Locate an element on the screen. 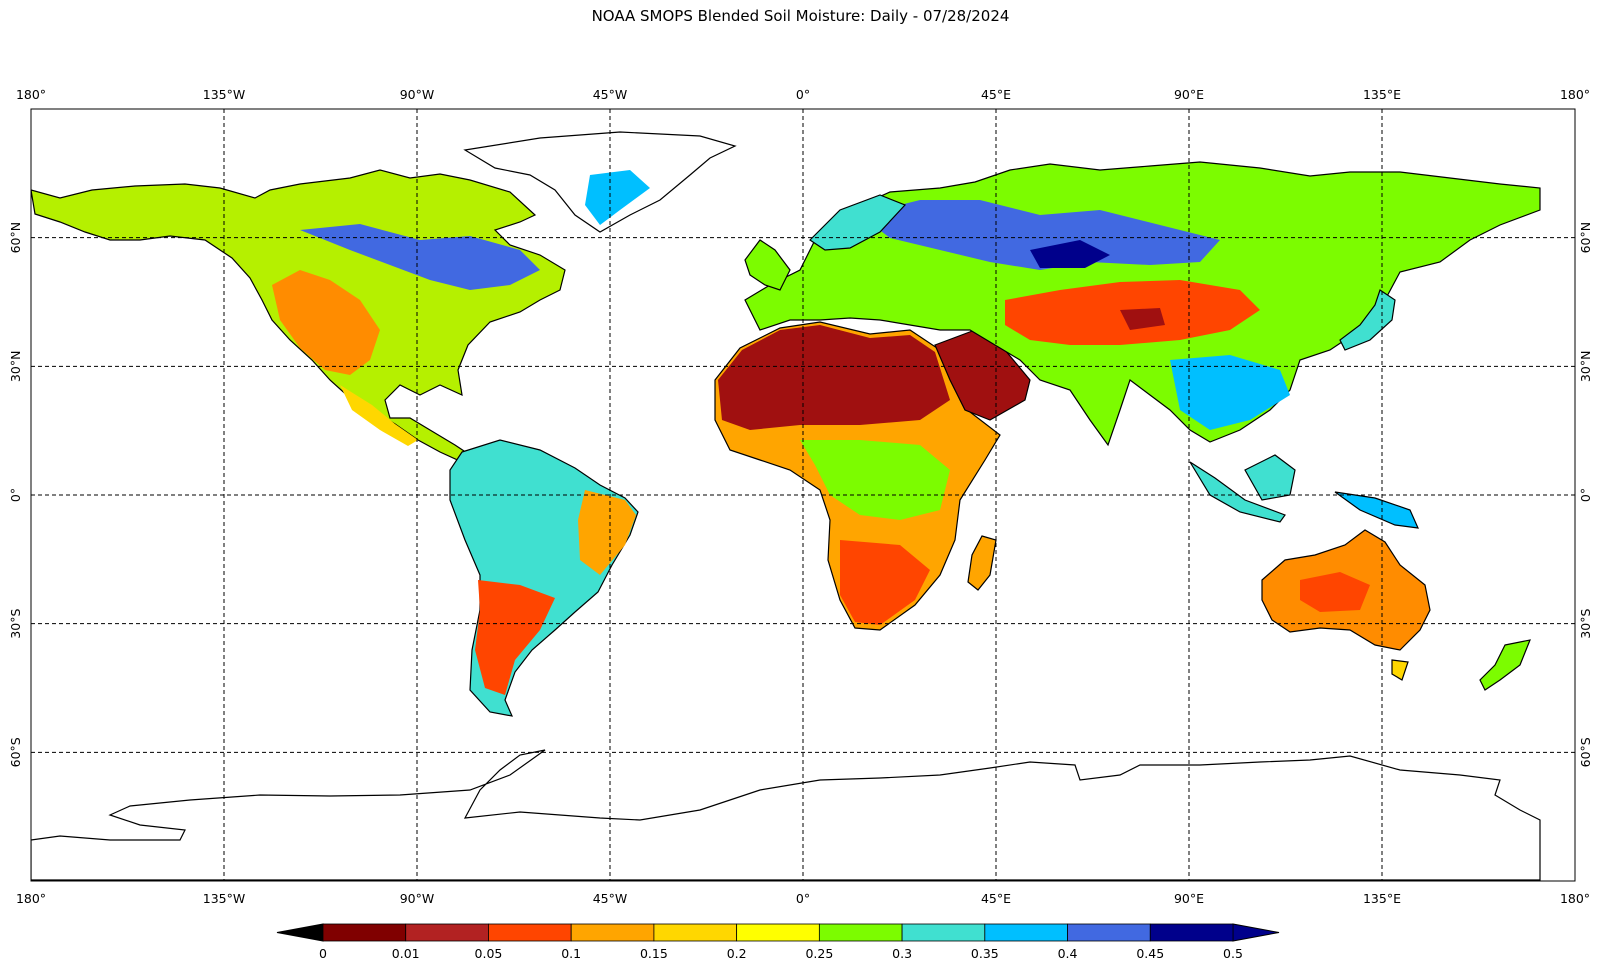  left-latitude-label: 0° is located at coordinates (15, 495).